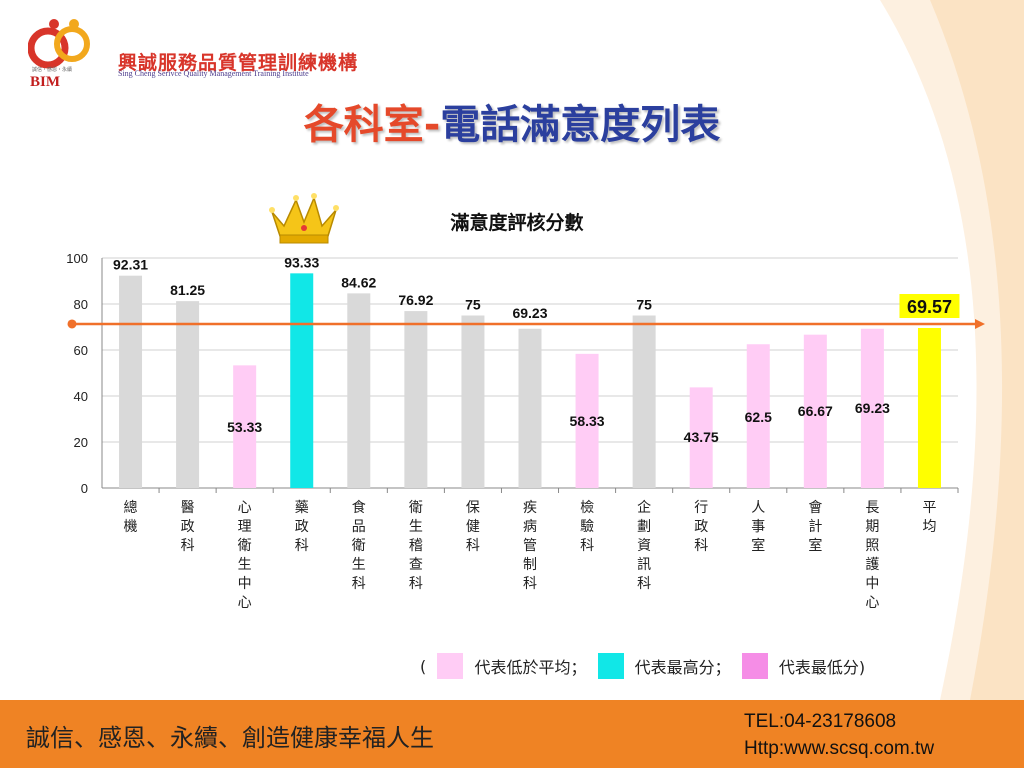 This screenshot has height=768, width=1024. Describe the element at coordinates (530, 667) in the screenshot. I see `legend-below-avg-label: 代表低於平均；` at that location.